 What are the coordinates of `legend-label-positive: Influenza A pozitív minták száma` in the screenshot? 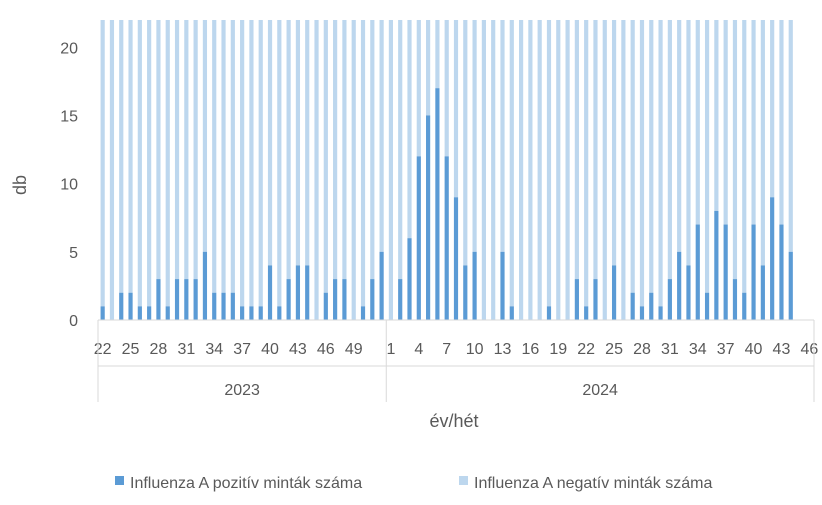 It's located at (246, 483).